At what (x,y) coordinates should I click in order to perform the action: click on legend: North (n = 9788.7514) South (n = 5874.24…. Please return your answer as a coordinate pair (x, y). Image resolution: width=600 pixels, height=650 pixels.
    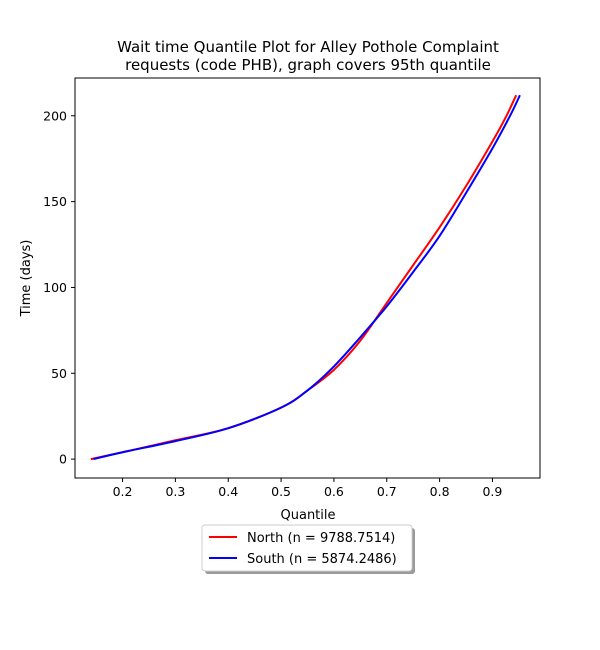
    Looking at the image, I should click on (308, 549).